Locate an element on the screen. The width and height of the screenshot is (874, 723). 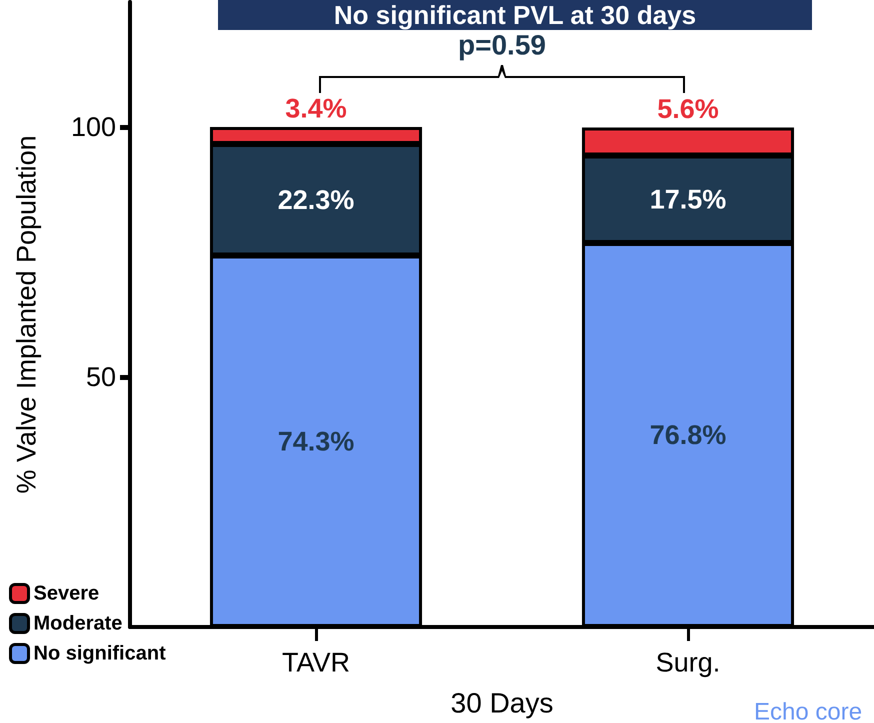
x-axis-title: 30 Days is located at coordinates (502, 703).